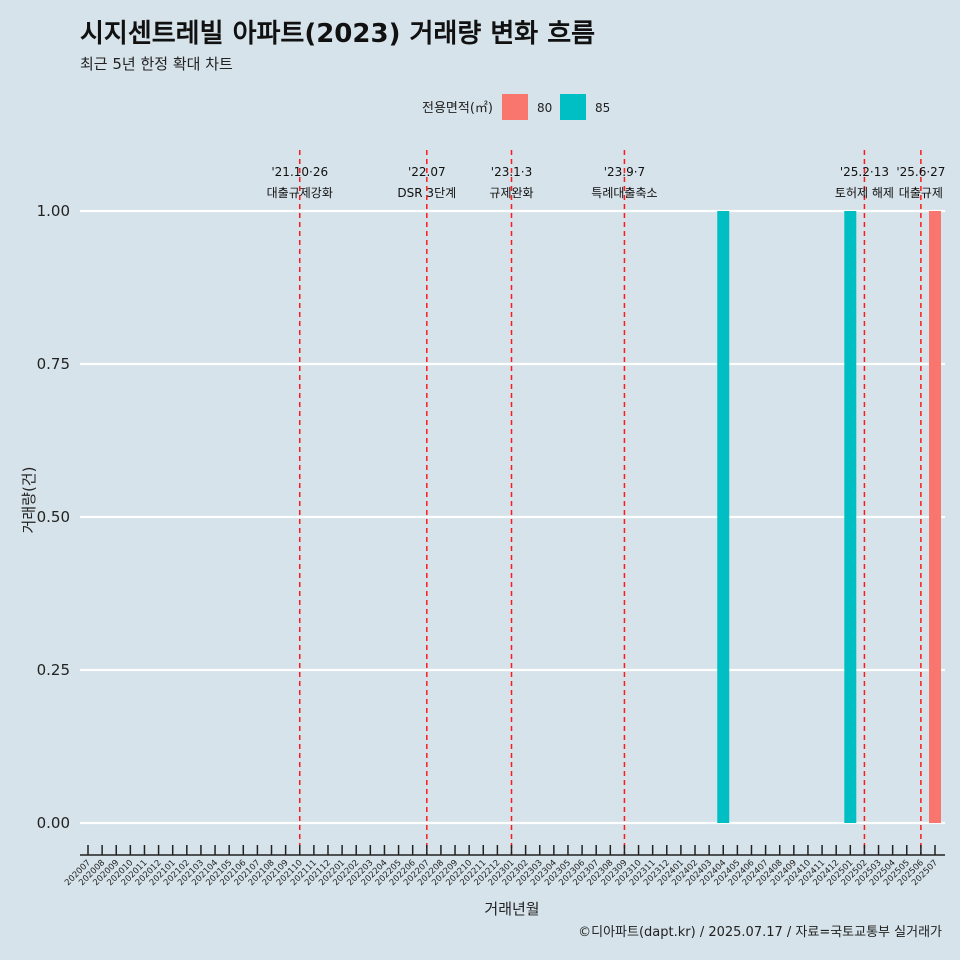 The height and width of the screenshot is (960, 960). I want to click on legend: 전용면적(㎡) 80 85, so click(516, 107).